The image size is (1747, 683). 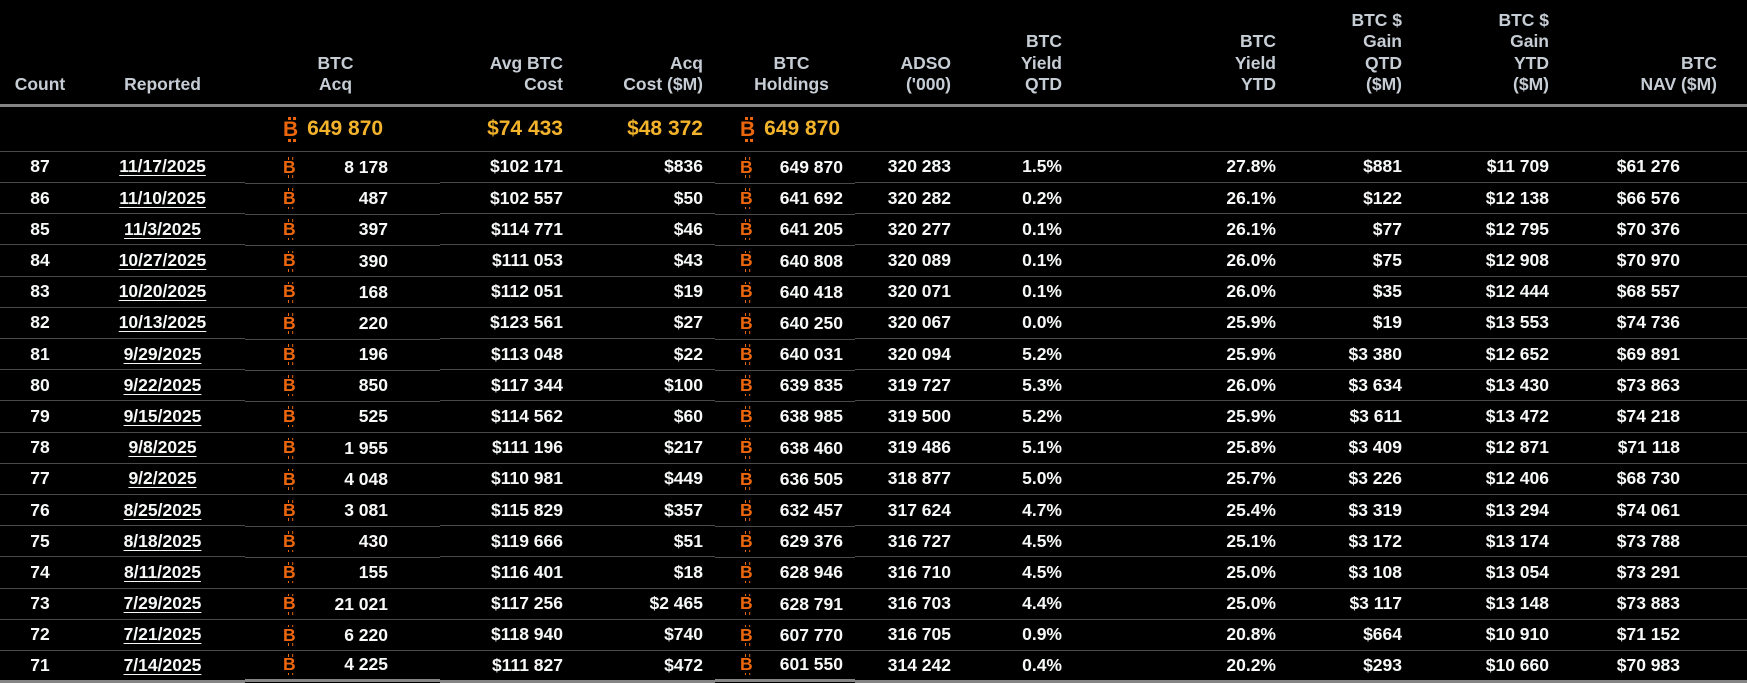 What do you see at coordinates (1654, 572) in the screenshot?
I see `nav-cell: $73 291` at bounding box center [1654, 572].